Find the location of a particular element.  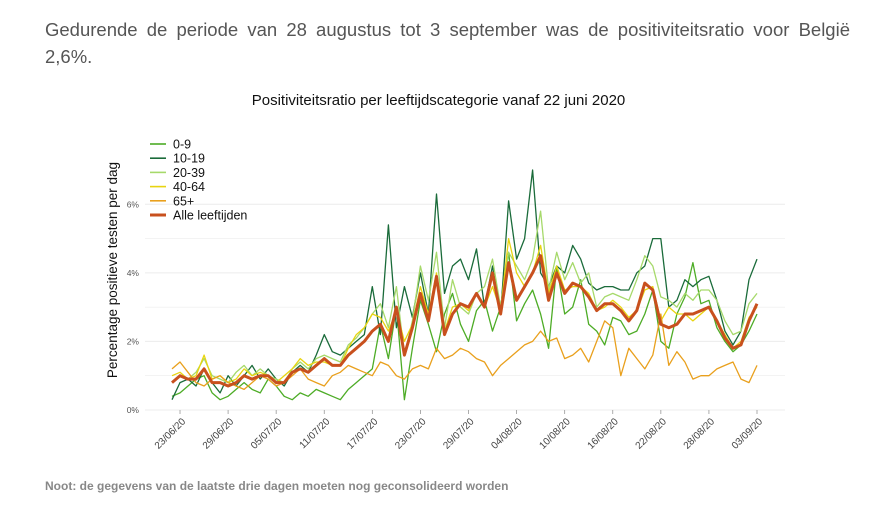

legend-label: 10-19 is located at coordinates (189, 159).